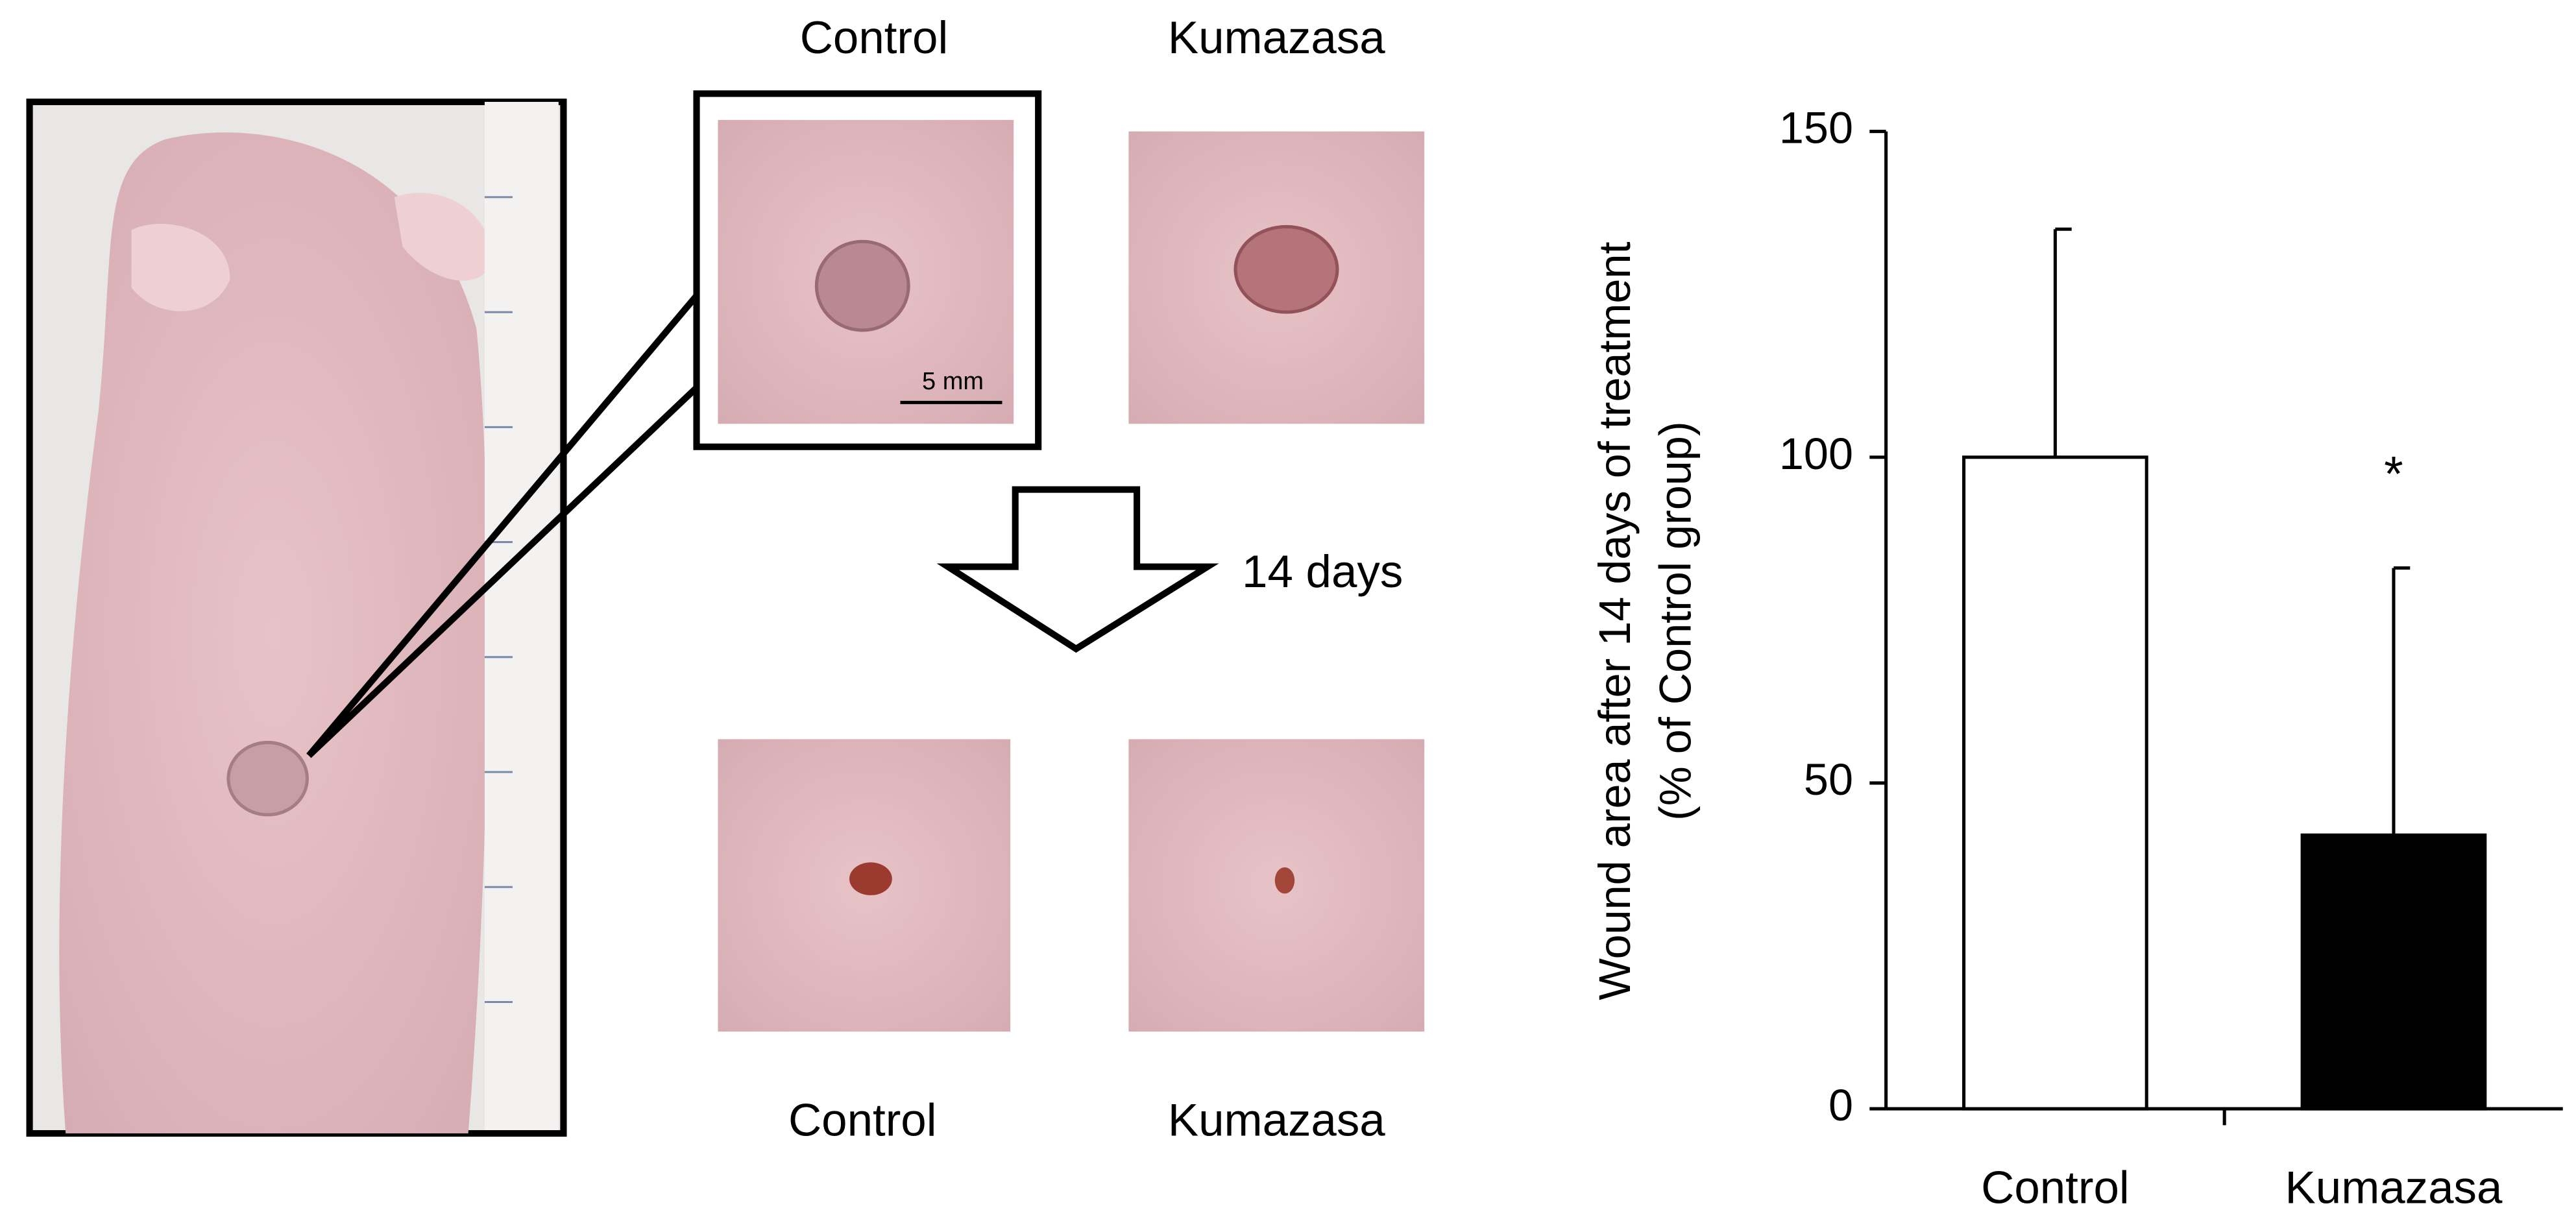 This screenshot has height=1232, width=2576. Describe the element at coordinates (1841, 1105) in the screenshot. I see `y-tick-label: 0` at that location.